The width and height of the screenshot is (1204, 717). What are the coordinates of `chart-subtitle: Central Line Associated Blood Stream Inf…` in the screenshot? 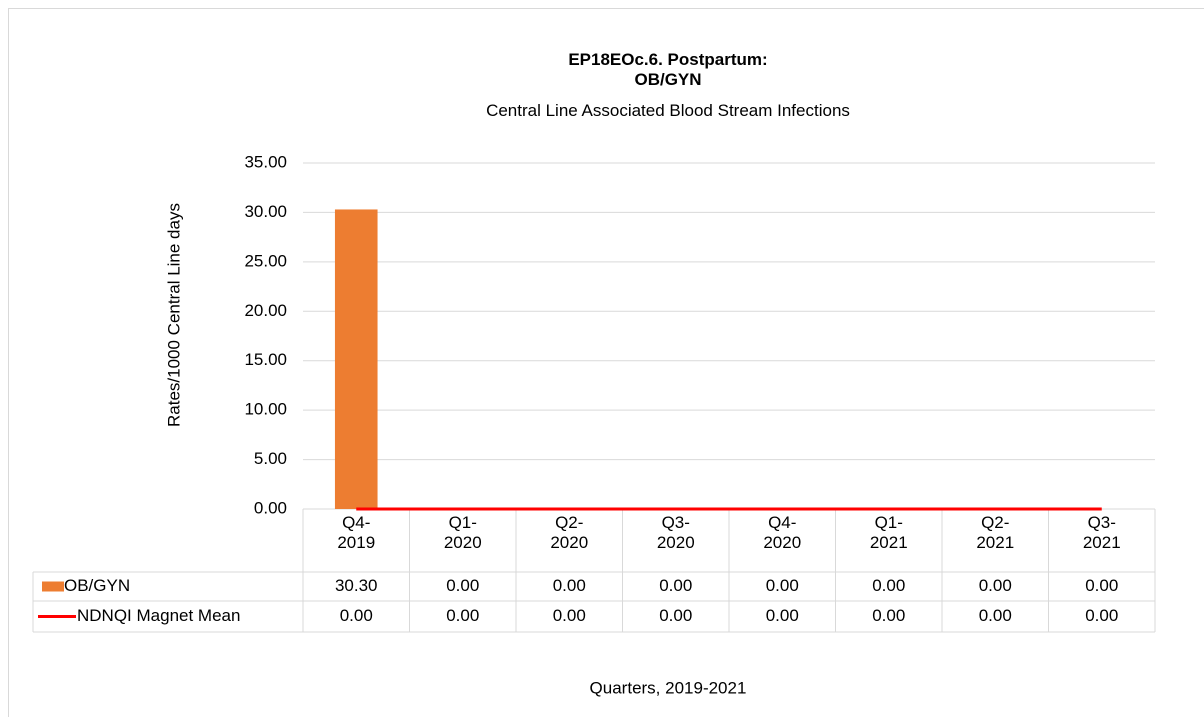 It's located at (668, 110).